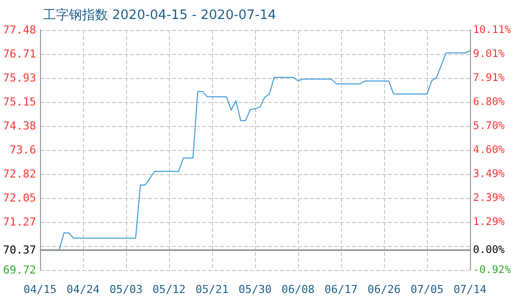 The image size is (520, 300). Describe the element at coordinates (19, 222) in the screenshot. I see `y-tick-label: 71.27` at that location.